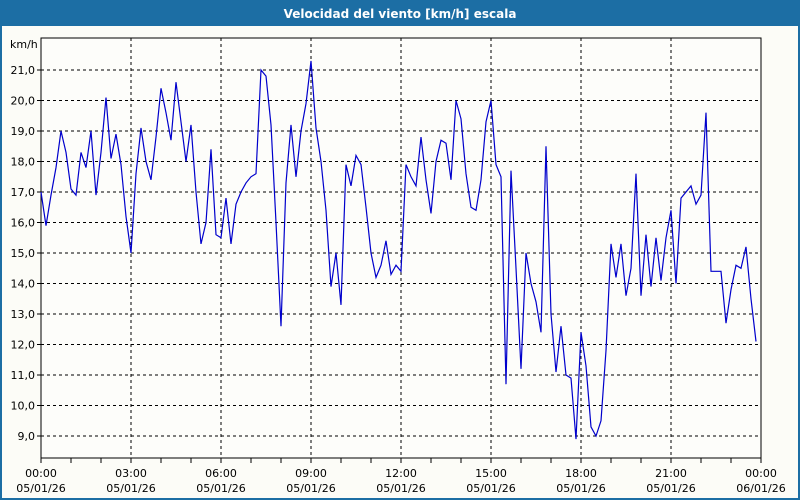 The height and width of the screenshot is (500, 800). Describe the element at coordinates (23, 314) in the screenshot. I see `svg-text: 13,0` at that location.